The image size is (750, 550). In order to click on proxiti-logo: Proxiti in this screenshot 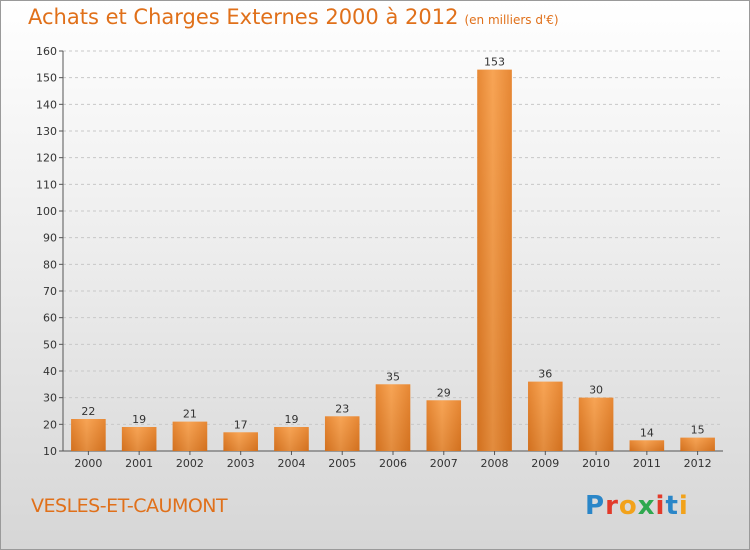, I will do `click(637, 506)`.